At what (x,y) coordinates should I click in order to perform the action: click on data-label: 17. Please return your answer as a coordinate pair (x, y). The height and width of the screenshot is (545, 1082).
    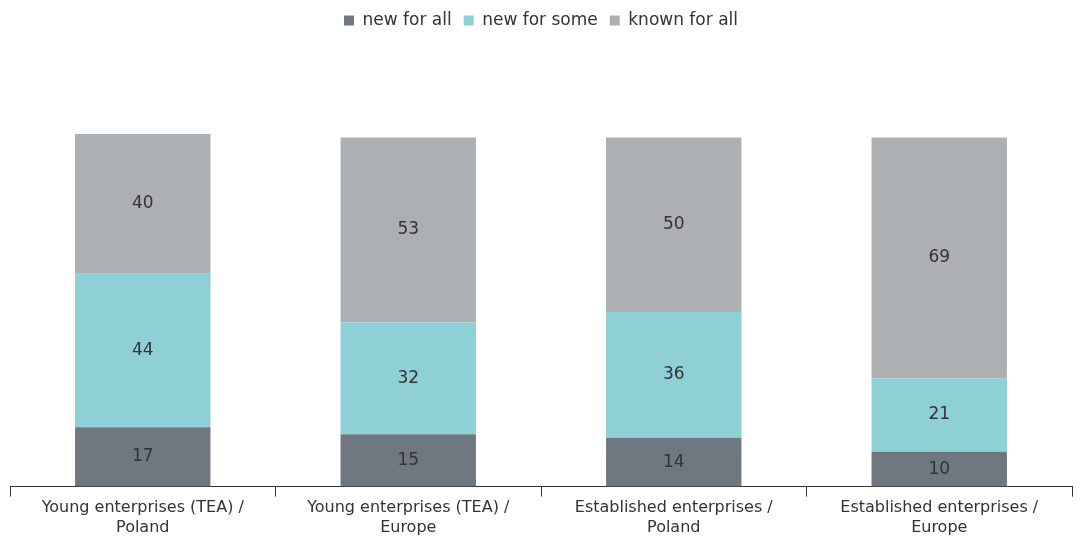
    Looking at the image, I should click on (142, 455).